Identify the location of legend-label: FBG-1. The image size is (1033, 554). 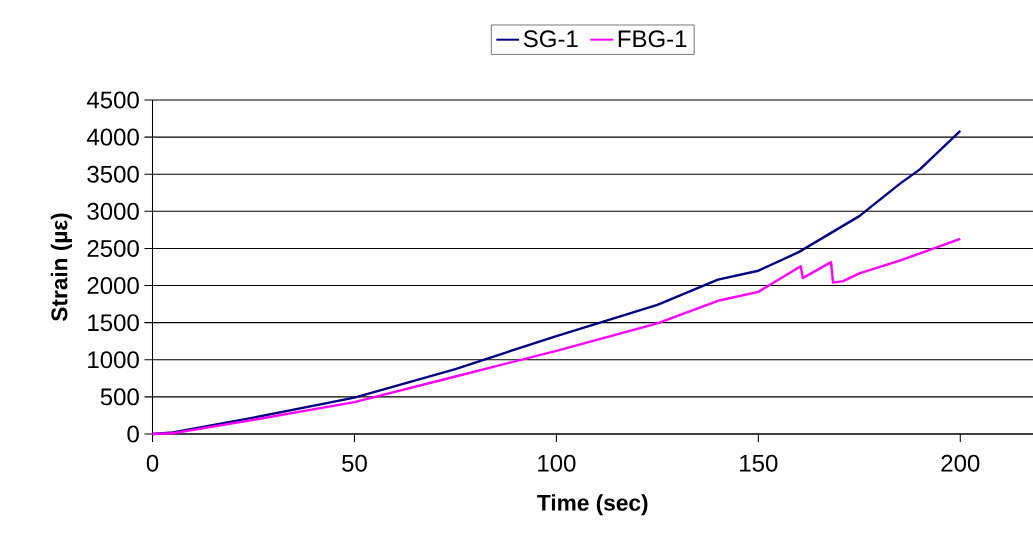
(652, 39).